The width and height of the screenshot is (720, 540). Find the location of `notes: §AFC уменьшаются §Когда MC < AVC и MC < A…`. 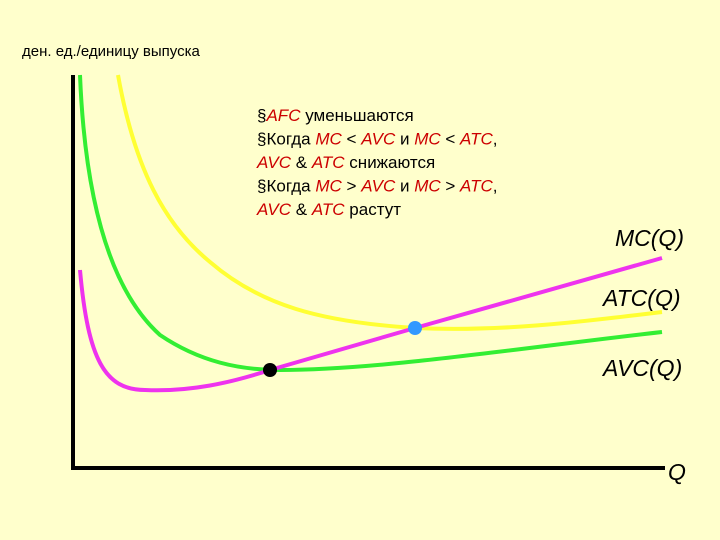

notes: §AFC уменьшаются §Когда MC < AVC и MC < A… is located at coordinates (377, 162).